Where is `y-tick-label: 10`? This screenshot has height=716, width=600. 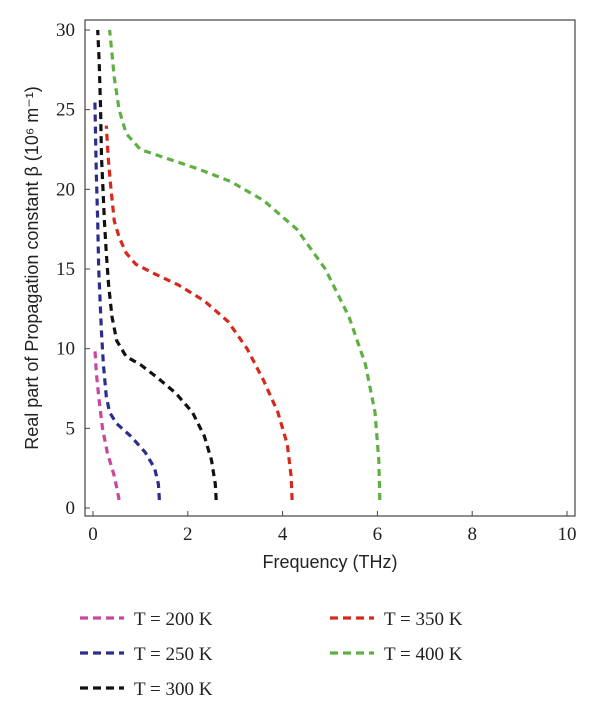 y-tick-label: 10 is located at coordinates (65, 349).